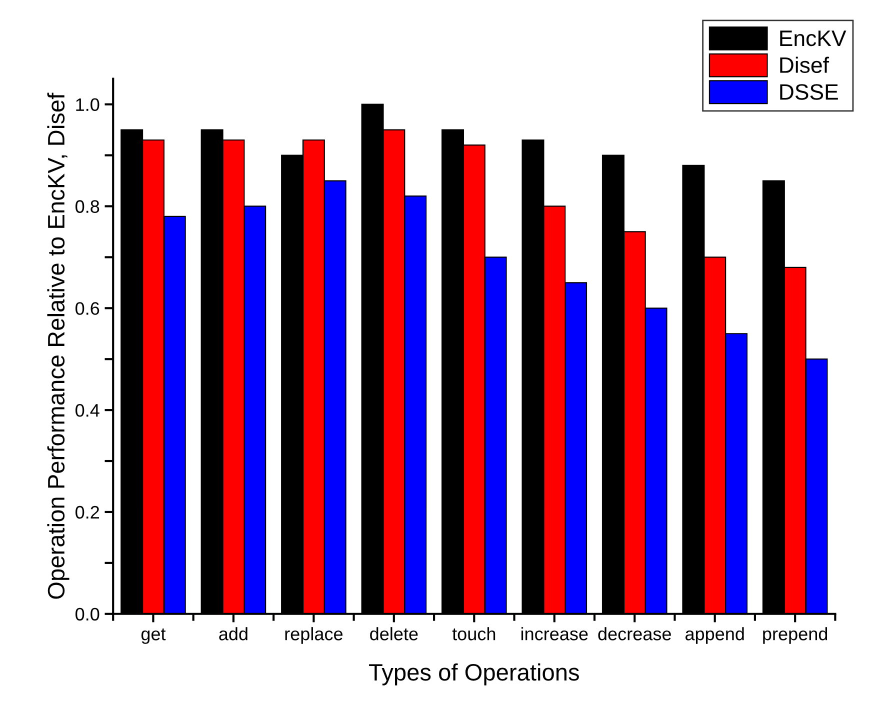 Image resolution: width=870 pixels, height=704 pixels. What do you see at coordinates (88, 206) in the screenshot?
I see `y-tick-label: 0.8` at bounding box center [88, 206].